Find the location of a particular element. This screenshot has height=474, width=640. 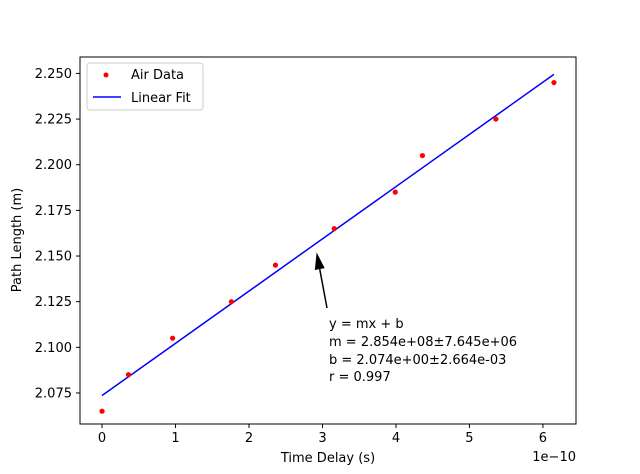

y-tick-label: 2.250 is located at coordinates (53, 74).